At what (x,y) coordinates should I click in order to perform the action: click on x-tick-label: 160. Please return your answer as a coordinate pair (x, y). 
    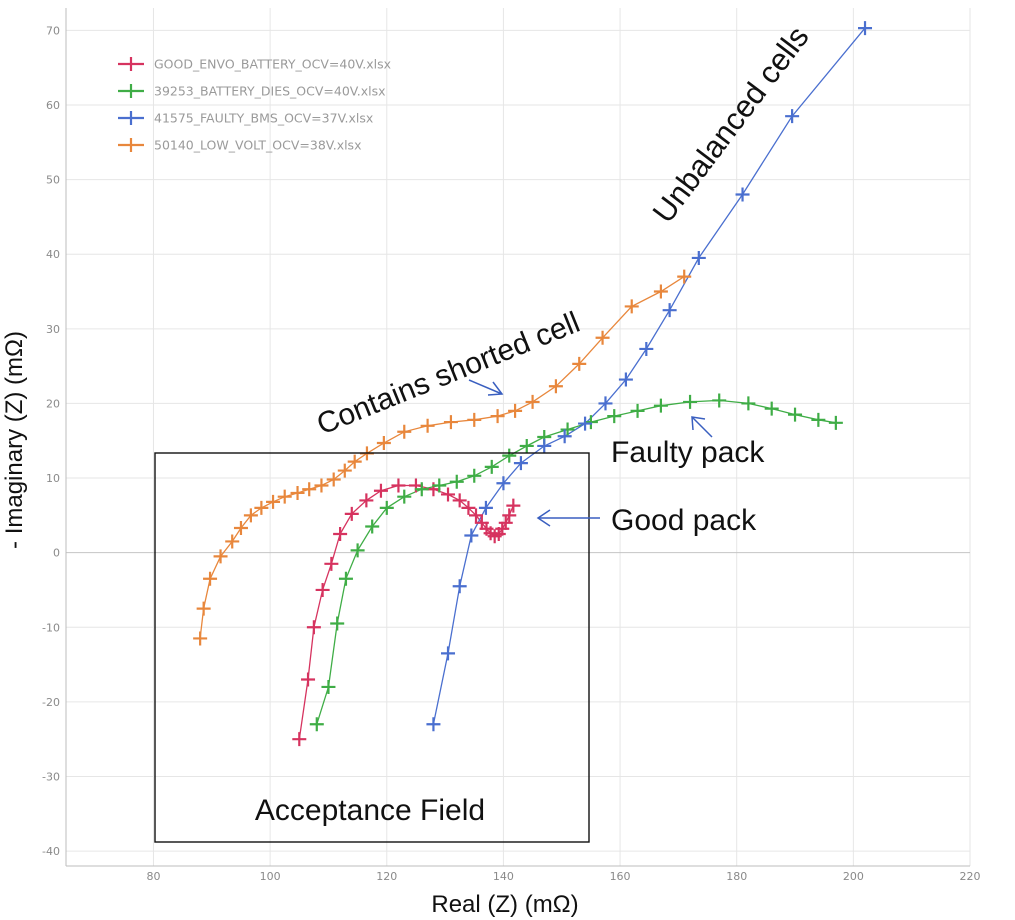
    Looking at the image, I should click on (620, 876).